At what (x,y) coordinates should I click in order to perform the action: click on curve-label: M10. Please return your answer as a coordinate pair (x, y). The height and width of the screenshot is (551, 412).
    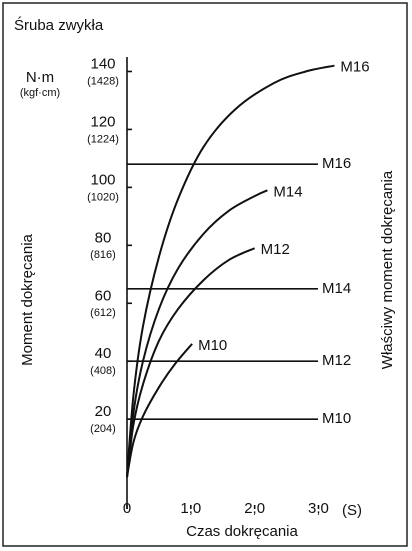
    Looking at the image, I should click on (212, 345).